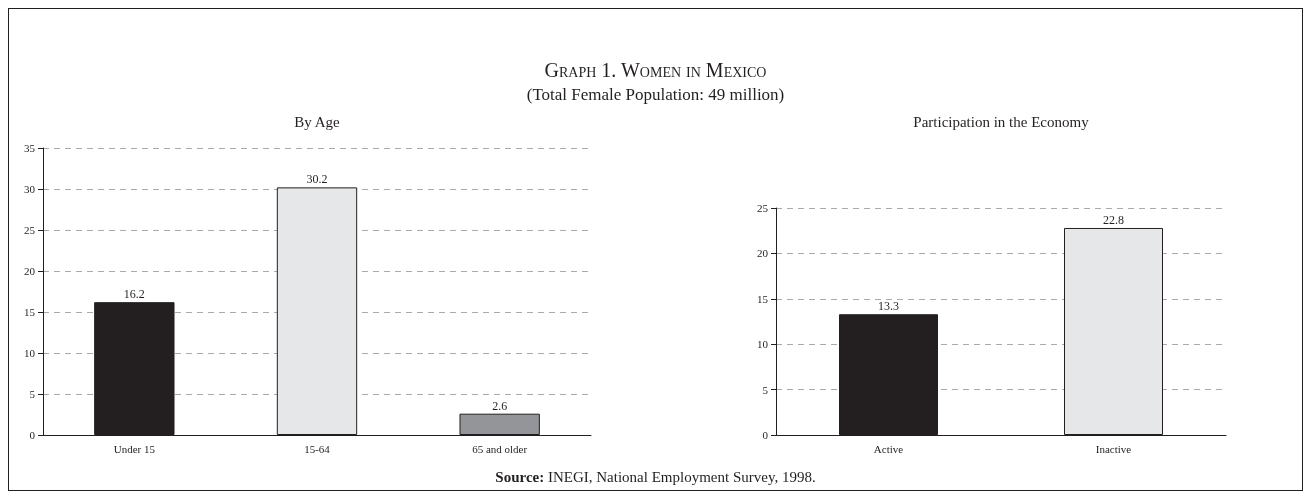 The height and width of the screenshot is (499, 1311). I want to click on x-tick-label: Under 15, so click(134, 448).